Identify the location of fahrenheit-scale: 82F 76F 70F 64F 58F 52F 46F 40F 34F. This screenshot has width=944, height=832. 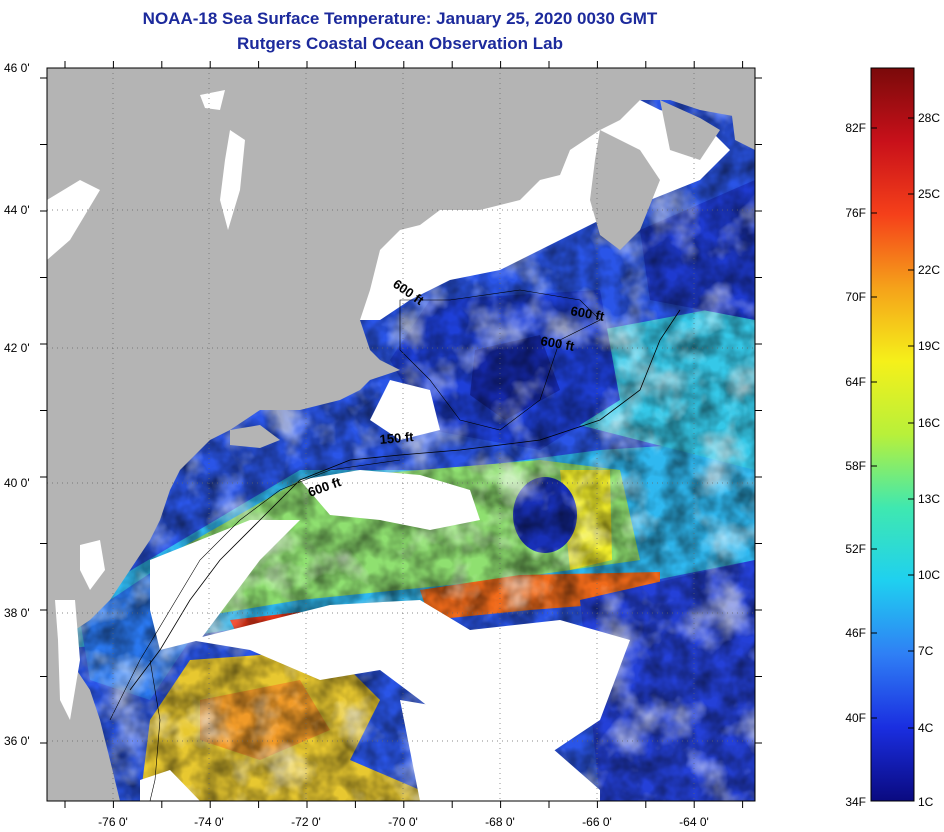
(855, 465).